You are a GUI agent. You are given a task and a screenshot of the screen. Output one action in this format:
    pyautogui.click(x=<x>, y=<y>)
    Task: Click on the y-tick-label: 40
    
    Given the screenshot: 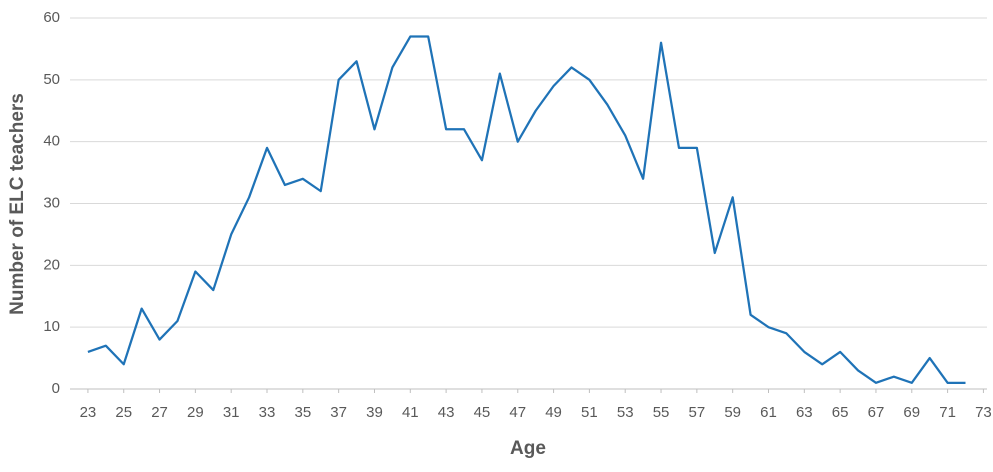 What is the action you would take?
    pyautogui.click(x=51, y=141)
    